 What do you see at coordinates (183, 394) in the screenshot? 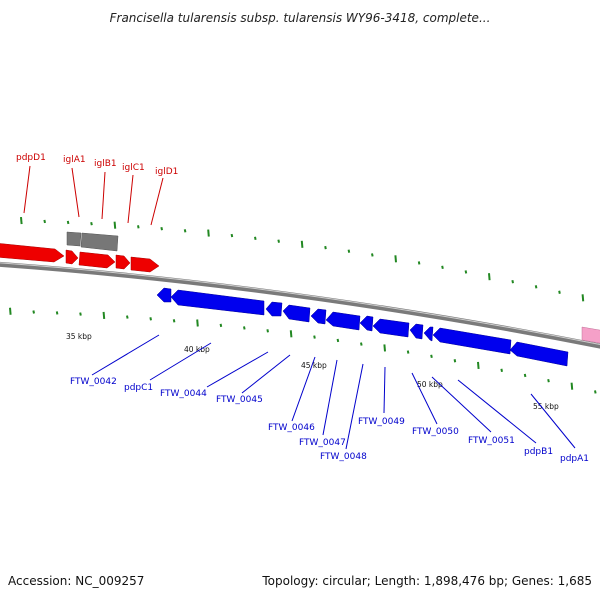
I see `gene-label-FTW_0044: FTW_0044` at bounding box center [183, 394].